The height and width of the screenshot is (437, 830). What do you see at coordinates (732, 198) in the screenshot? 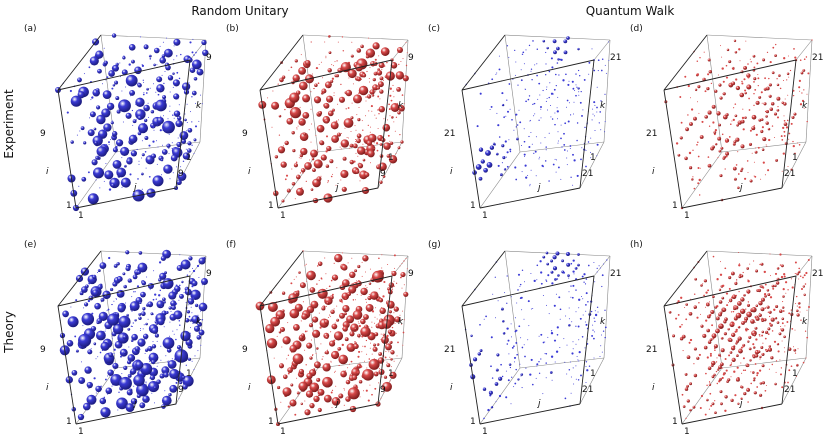
I see `cube-edge-front` at bounding box center [732, 198].